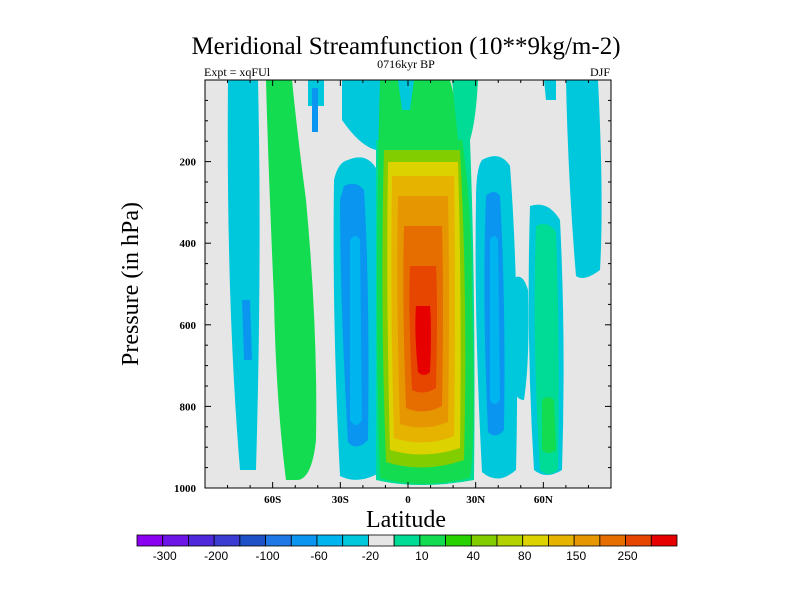  What do you see at coordinates (550, 90) in the screenshot?
I see `contour-north-top-cap` at bounding box center [550, 90].